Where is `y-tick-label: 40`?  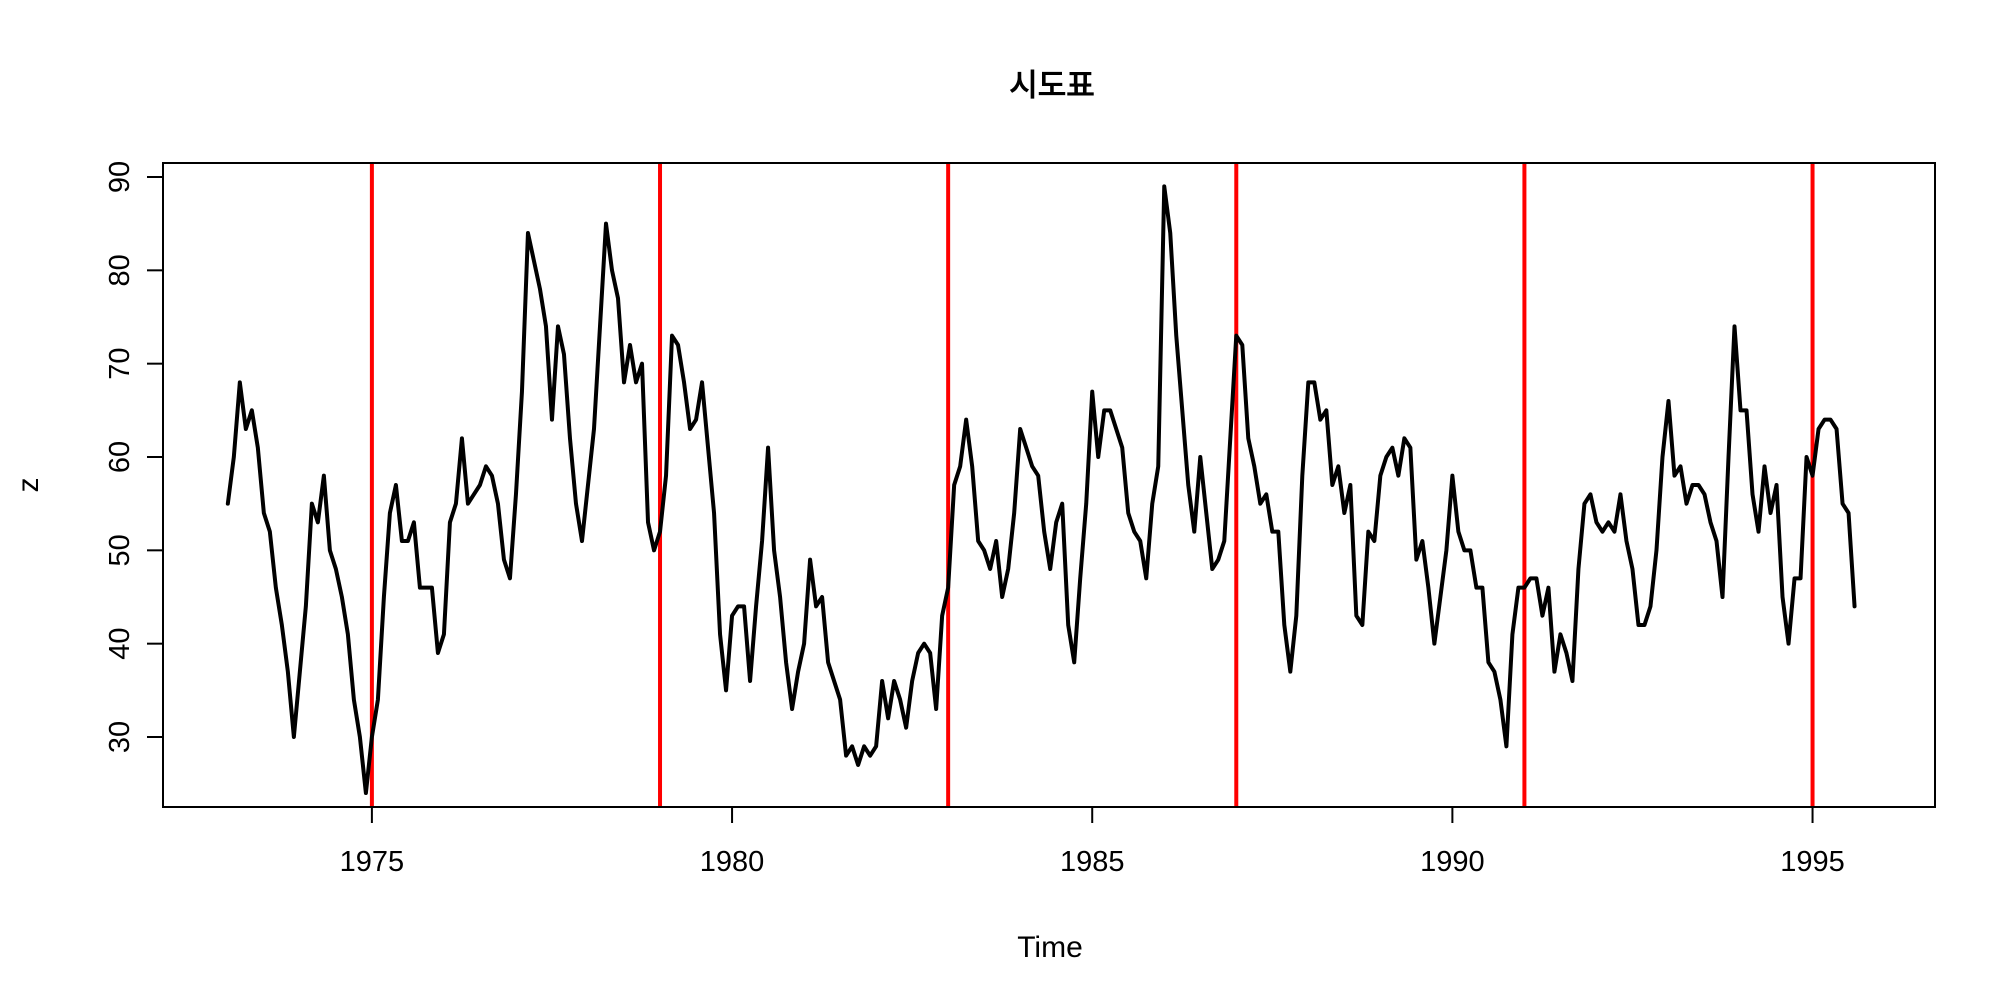
y-tick-label: 40 is located at coordinates (120, 644).